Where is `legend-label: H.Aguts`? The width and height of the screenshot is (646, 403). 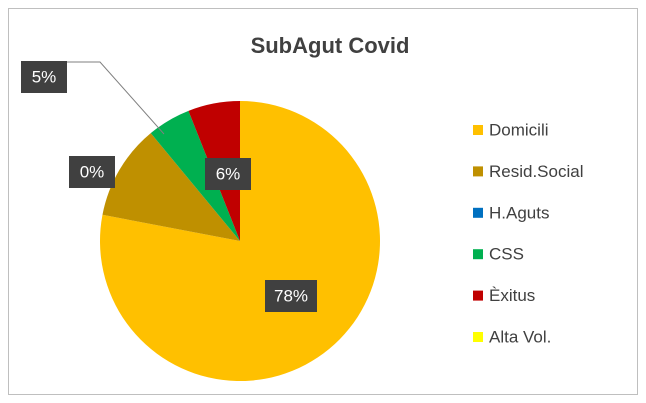
legend-label: H.Aguts is located at coordinates (519, 212).